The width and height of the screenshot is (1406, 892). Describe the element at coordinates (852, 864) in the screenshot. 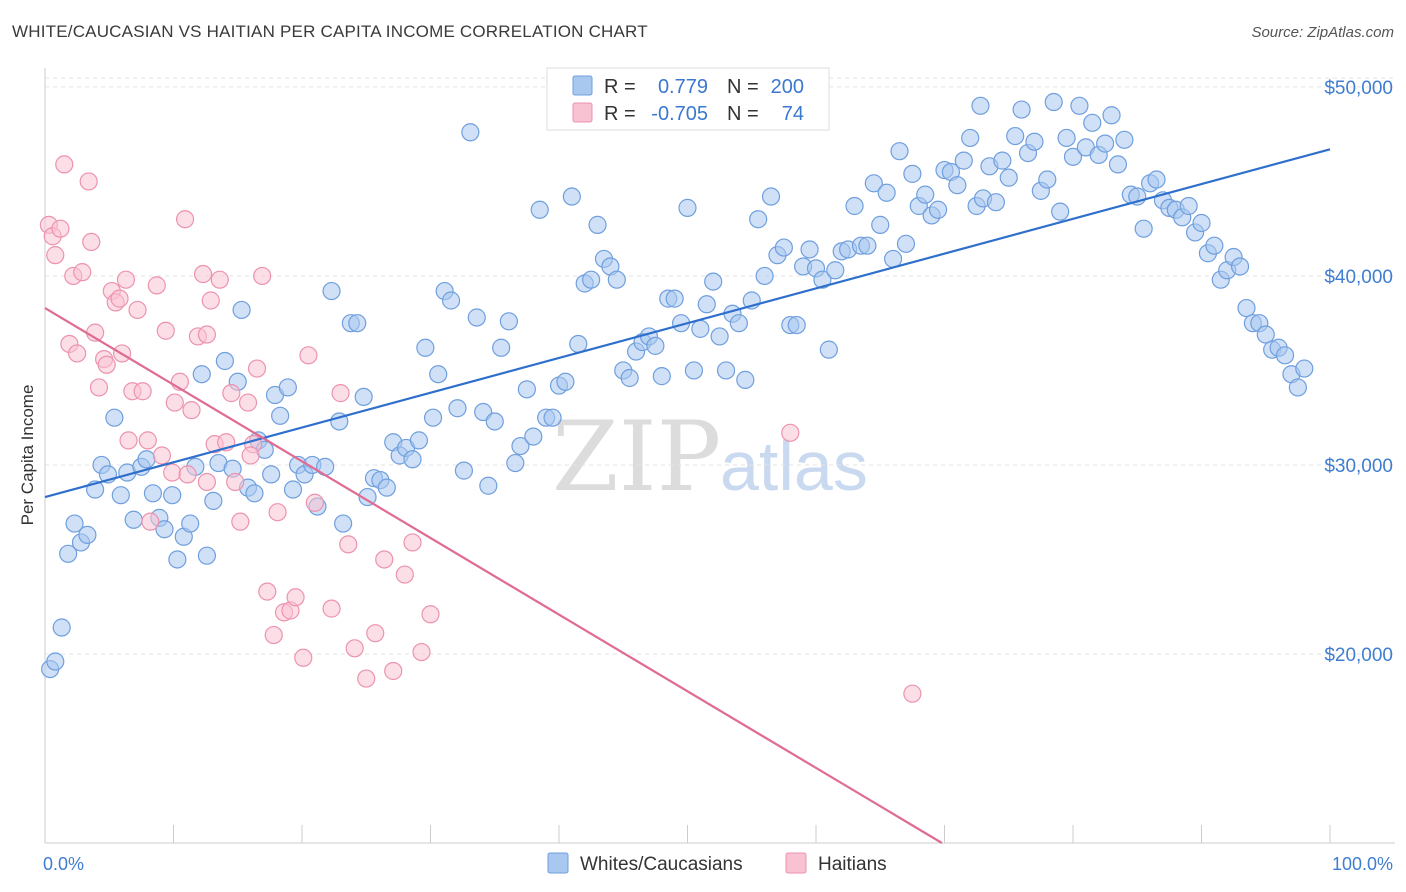

I see `bottom-legend-label-haitians: Haitians` at that location.